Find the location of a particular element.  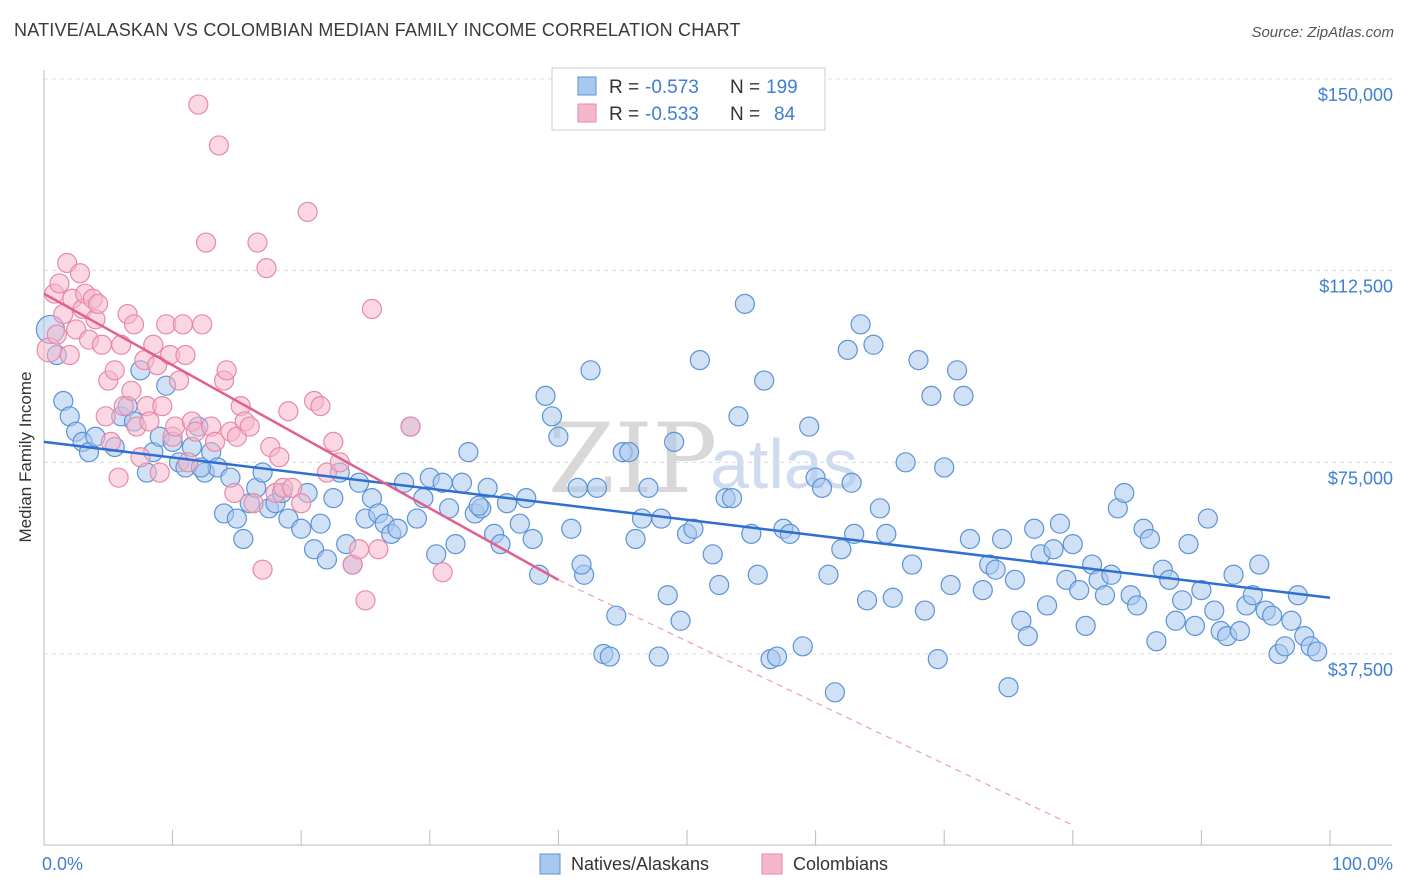

legend-r-value-colombians: -0.533 is located at coordinates (672, 114).